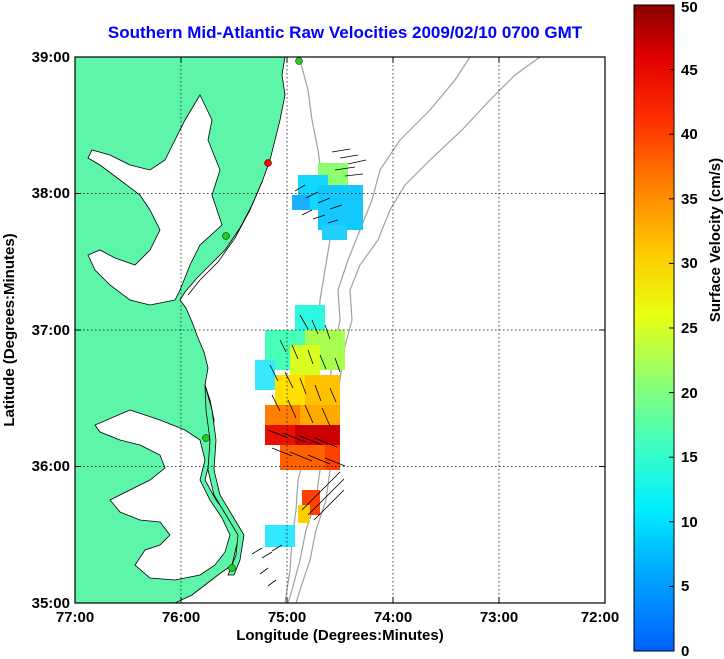  Describe the element at coordinates (689, 393) in the screenshot. I see `colorbar-tick-label: 20` at that location.